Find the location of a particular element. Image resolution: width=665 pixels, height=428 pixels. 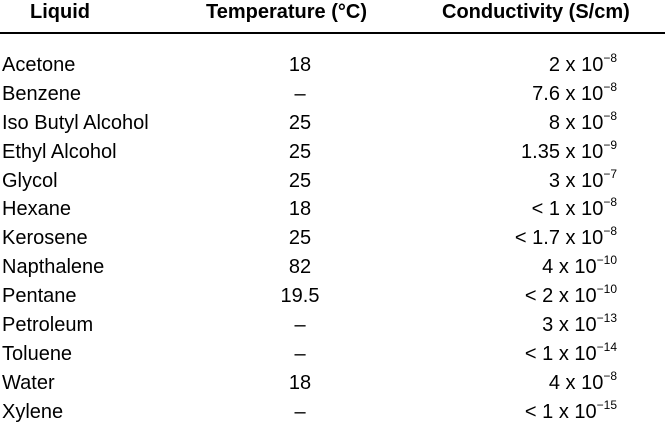

cell-conductivity: < 1.7 x 10−8 is located at coordinates (566, 239).